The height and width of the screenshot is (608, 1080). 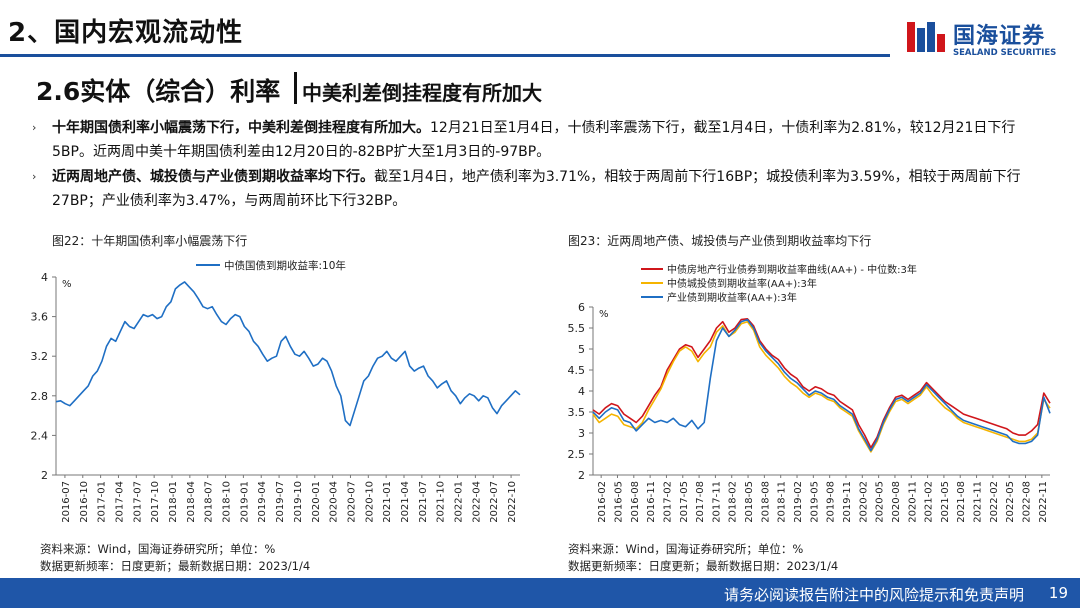 I want to click on x-tick-label: 2018-11, so click(x=782, y=502).